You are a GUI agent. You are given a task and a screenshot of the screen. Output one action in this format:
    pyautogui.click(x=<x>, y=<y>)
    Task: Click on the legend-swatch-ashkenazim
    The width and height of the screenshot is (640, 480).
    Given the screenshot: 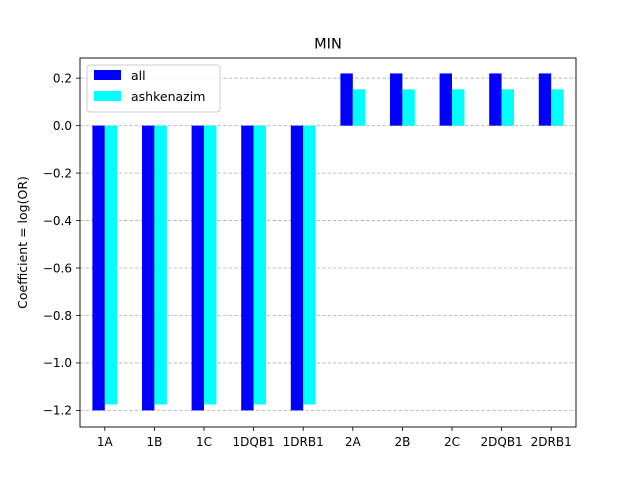 What is the action you would take?
    pyautogui.click(x=107, y=96)
    